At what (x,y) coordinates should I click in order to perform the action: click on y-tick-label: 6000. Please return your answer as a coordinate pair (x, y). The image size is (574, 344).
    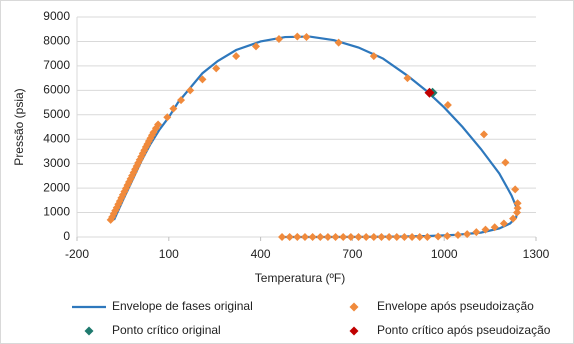
    Looking at the image, I should click on (56, 90).